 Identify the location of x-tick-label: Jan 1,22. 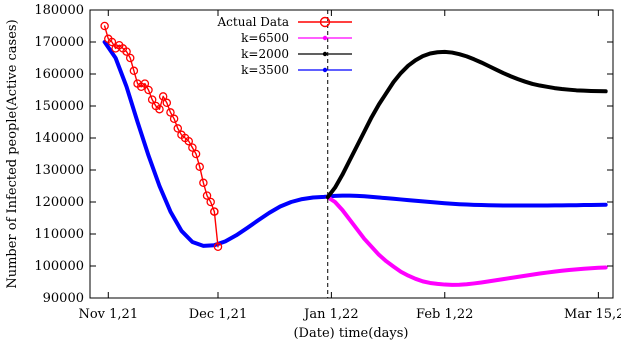
(330, 314).